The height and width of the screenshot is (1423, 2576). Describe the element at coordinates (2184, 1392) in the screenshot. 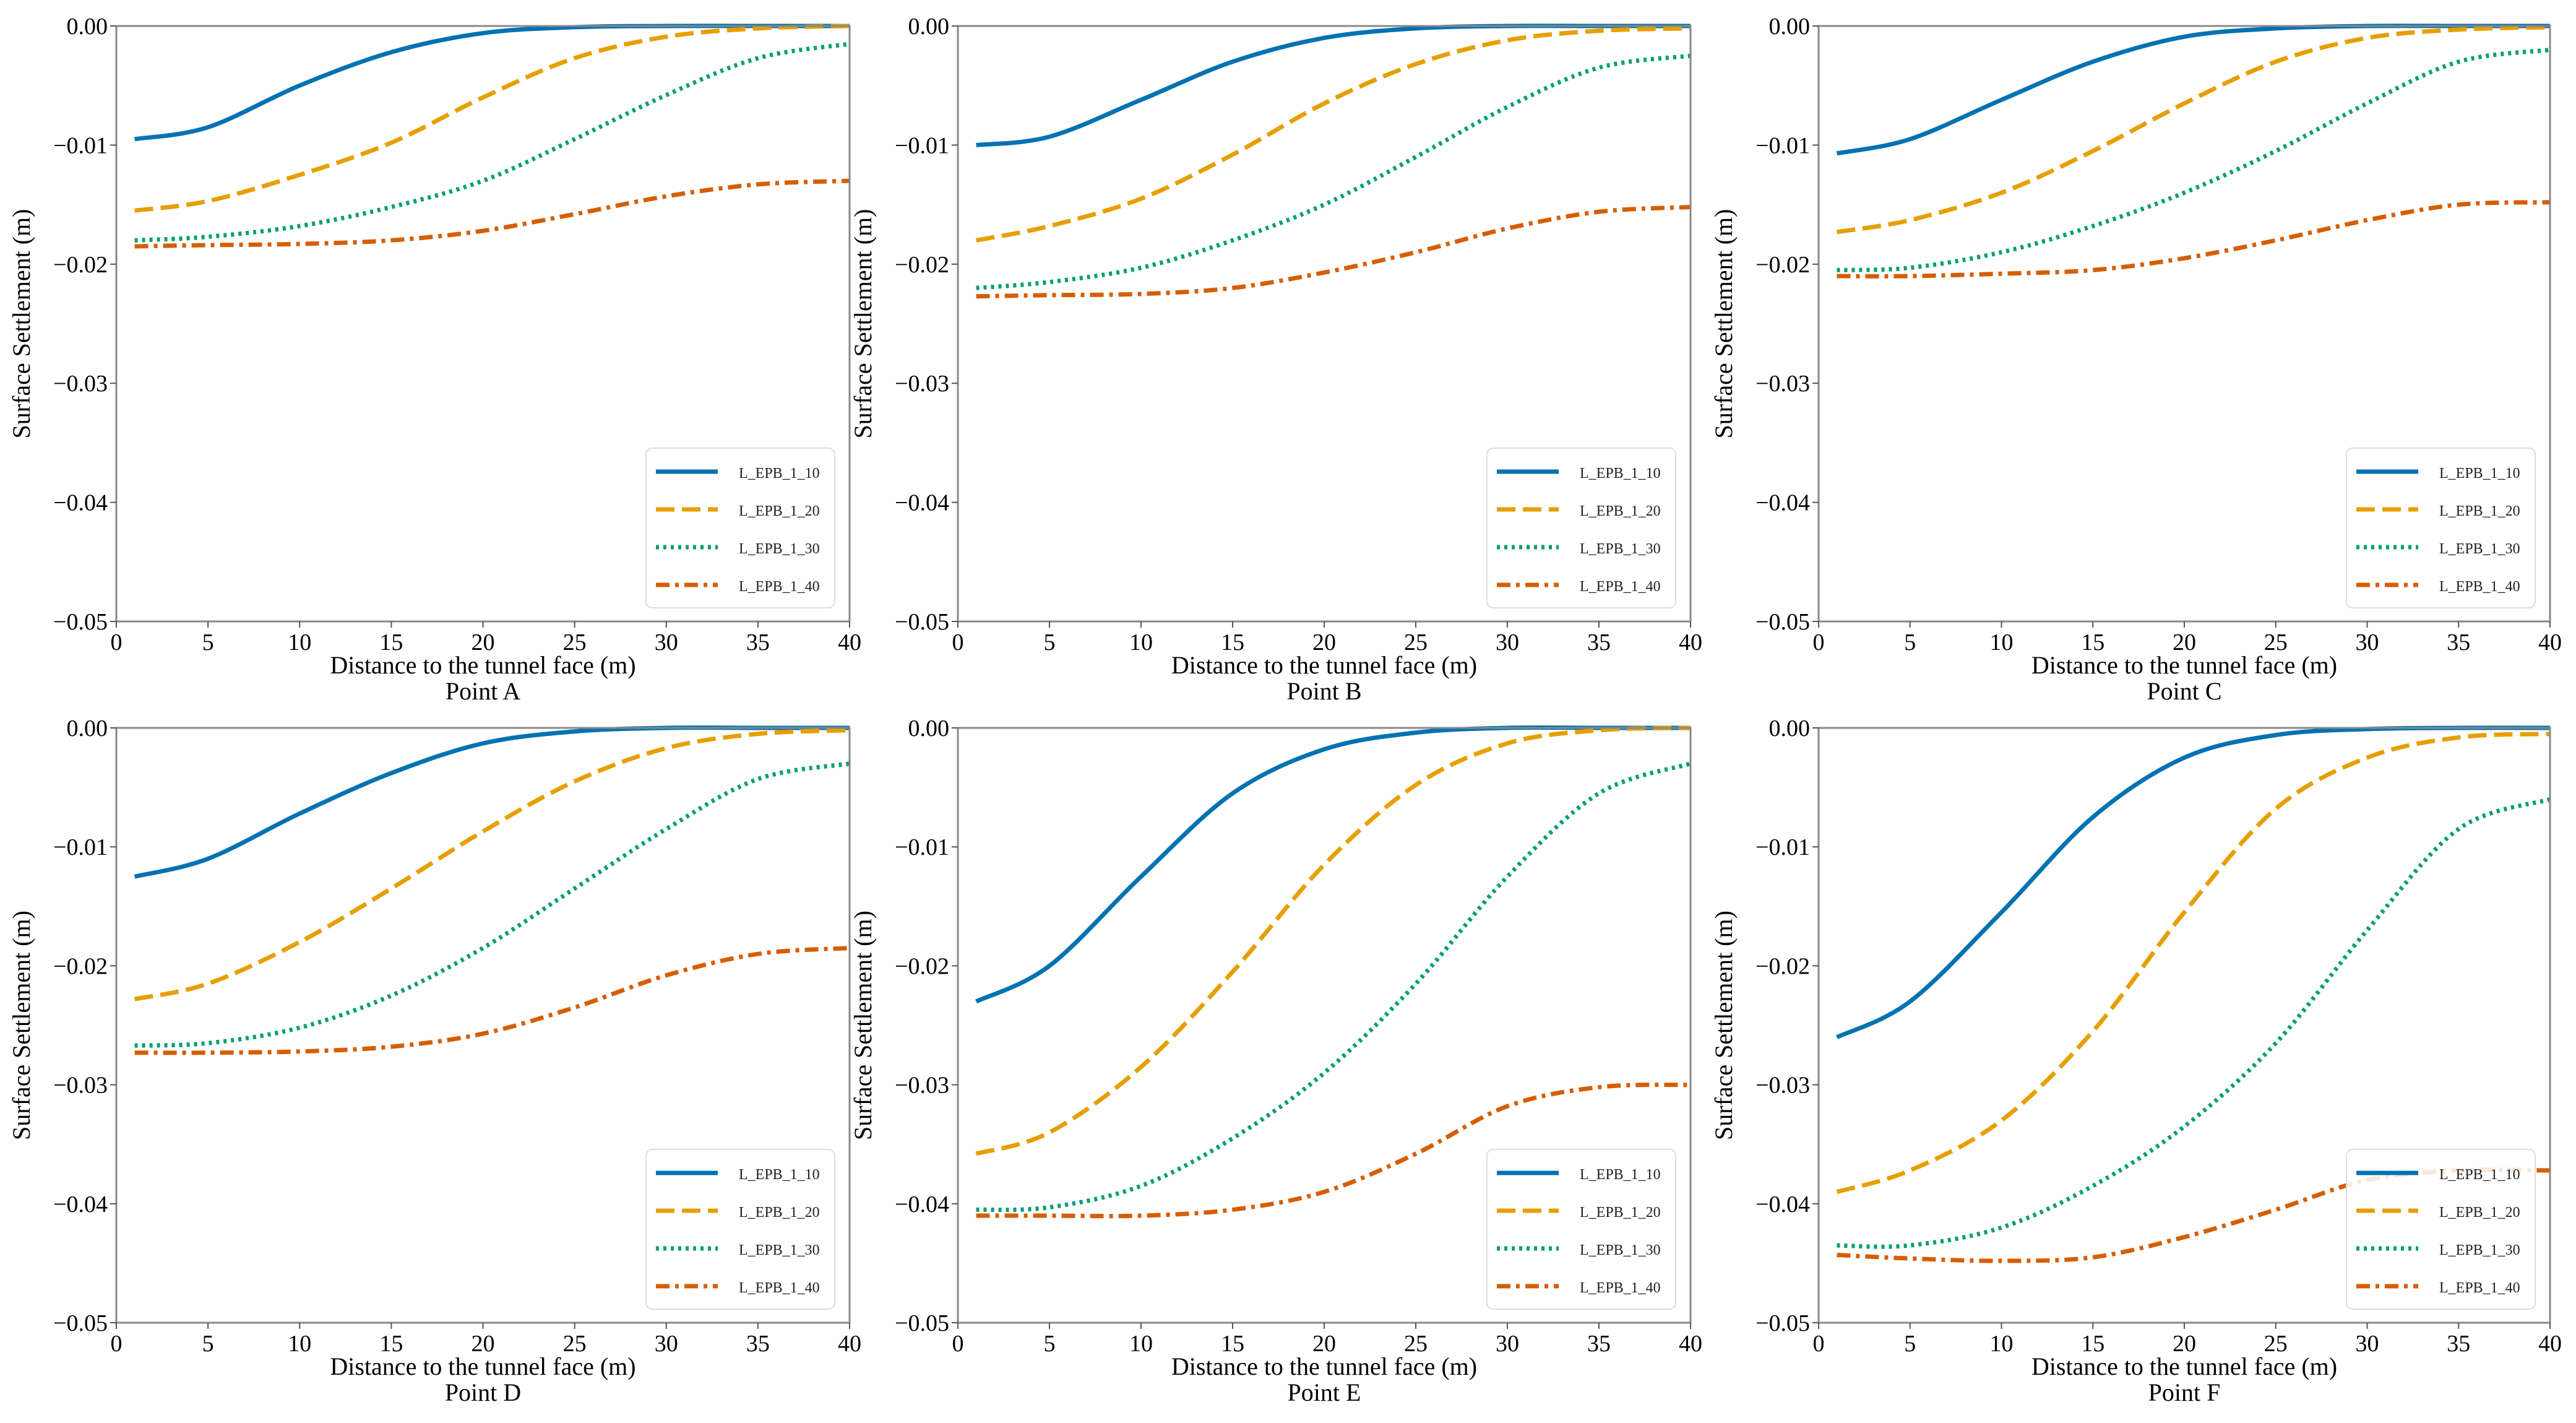

I see `panel-title: Point F` at that location.